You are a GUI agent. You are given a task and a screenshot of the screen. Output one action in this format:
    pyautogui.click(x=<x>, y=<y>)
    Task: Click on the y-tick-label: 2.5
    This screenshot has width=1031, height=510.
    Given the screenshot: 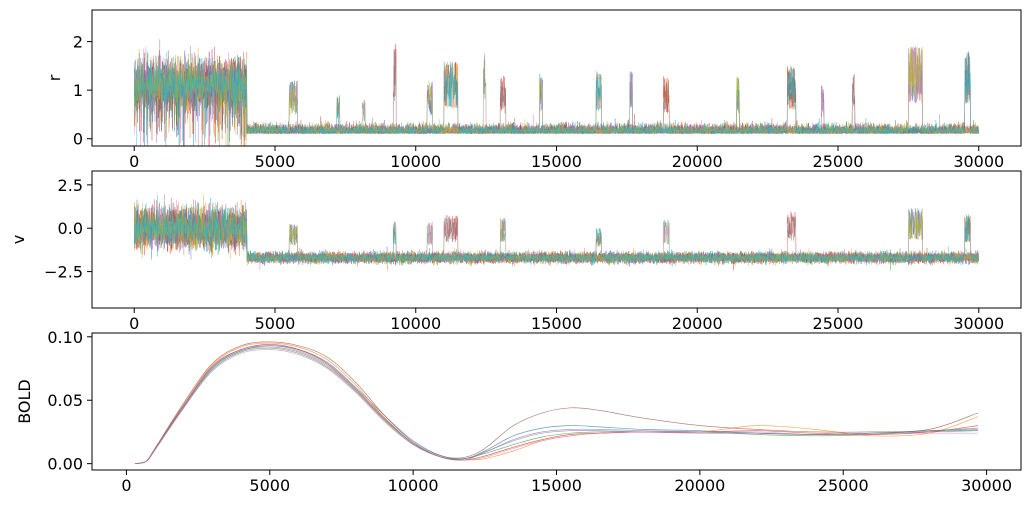 What is the action you would take?
    pyautogui.click(x=70, y=185)
    